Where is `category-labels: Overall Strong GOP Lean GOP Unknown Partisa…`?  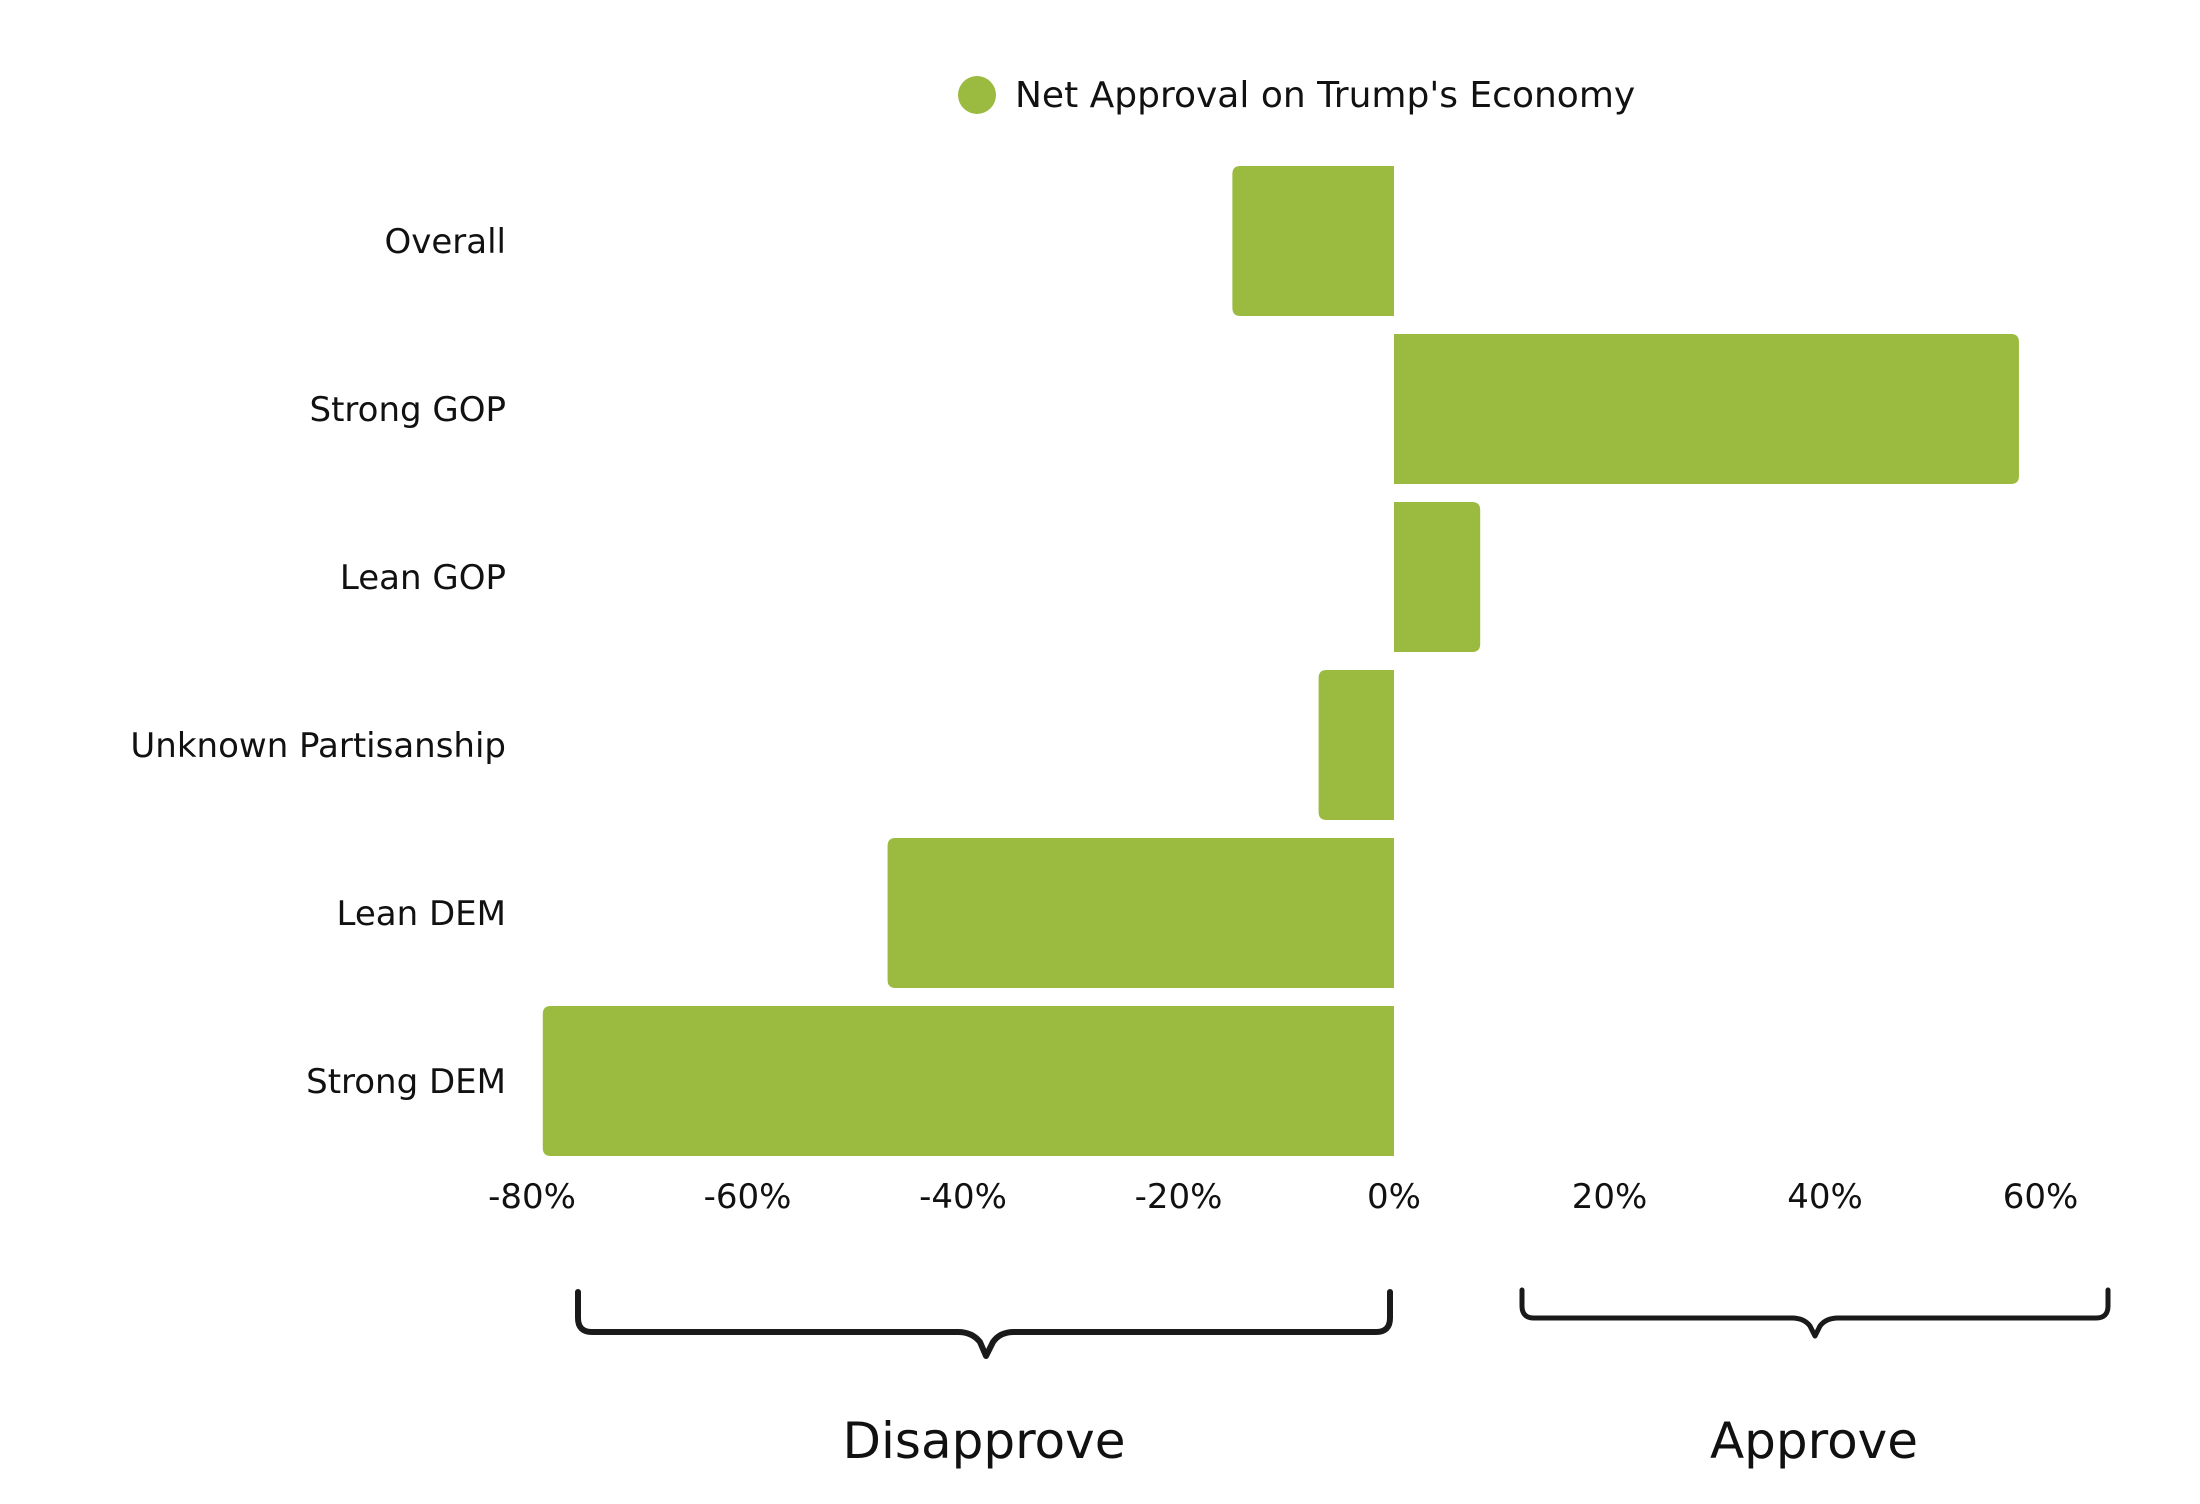
category-labels: Overall Strong GOP Lean GOP Unknown Partisa… is located at coordinates (318, 662).